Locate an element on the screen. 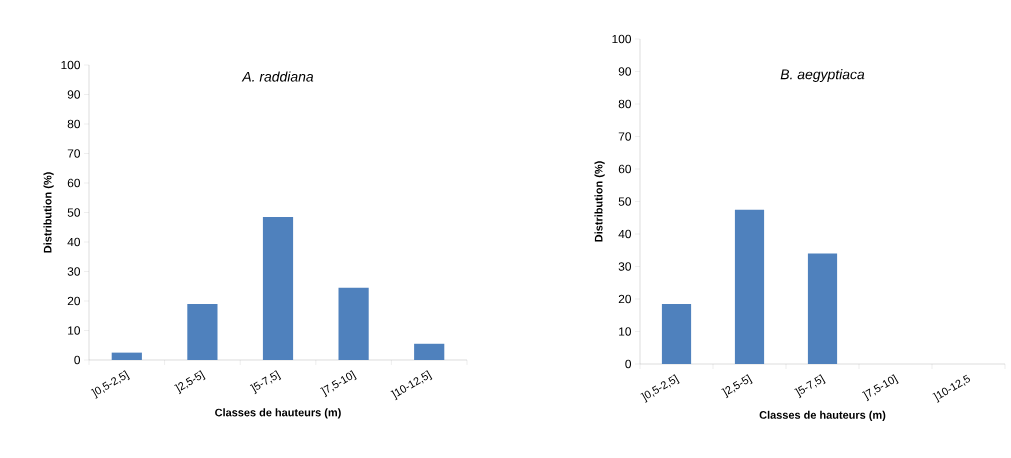 The height and width of the screenshot is (458, 1011). text: B. aegyptiaca is located at coordinates (822, 76).